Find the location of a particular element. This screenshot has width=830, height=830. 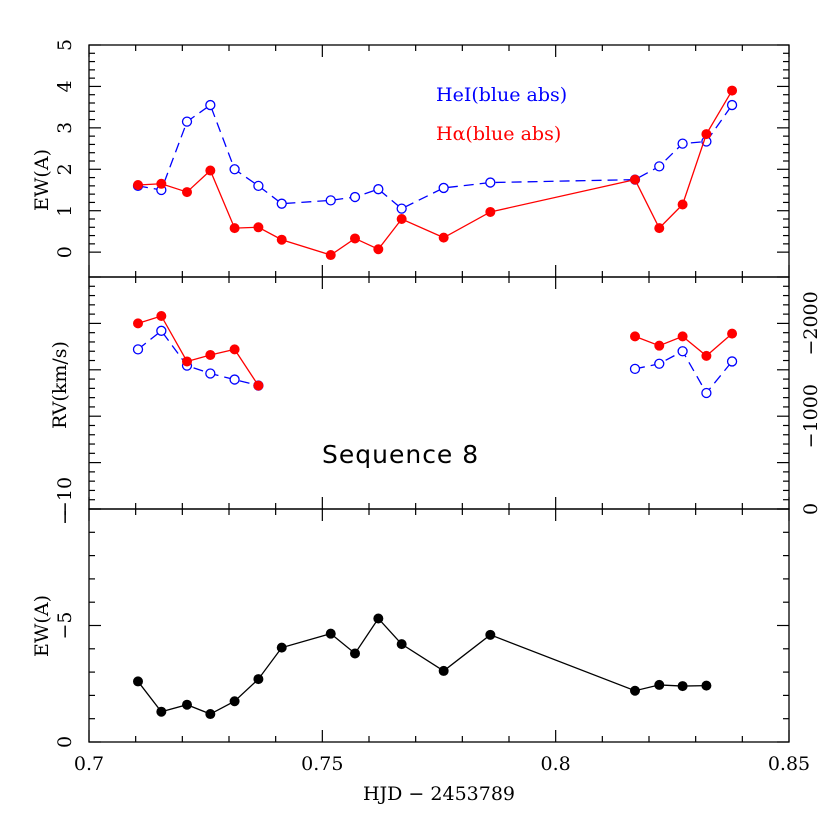

x-tick-label: 0.7 is located at coordinates (89, 764).